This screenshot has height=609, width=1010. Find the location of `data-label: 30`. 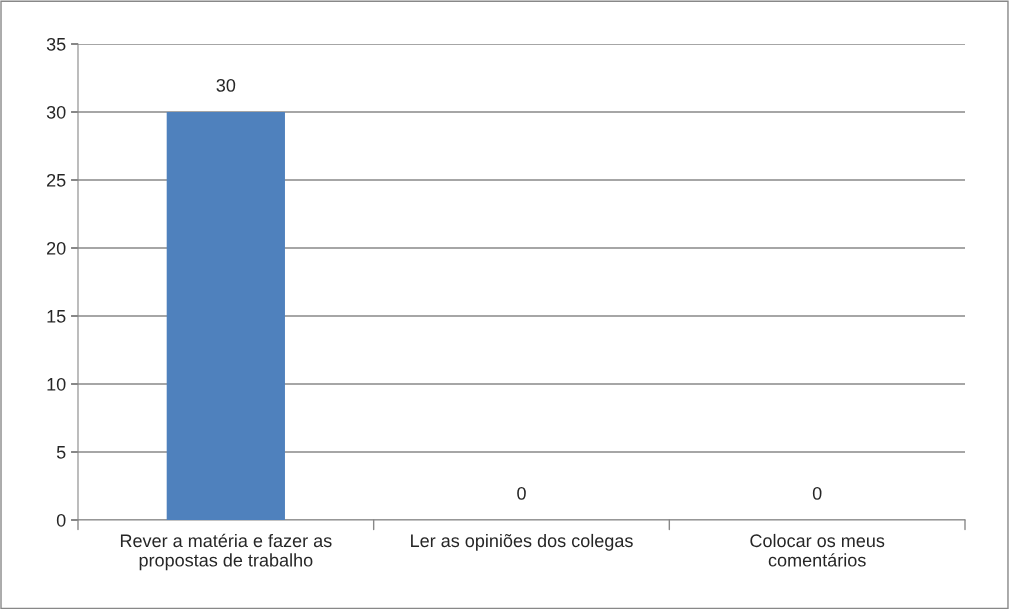

data-label: 30 is located at coordinates (226, 85).